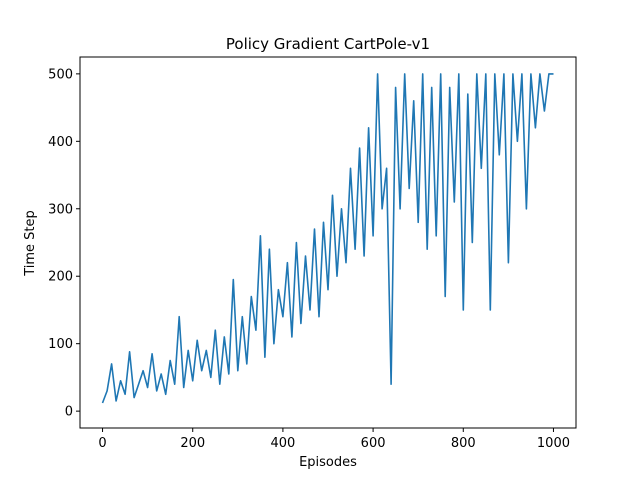  Describe the element at coordinates (282, 443) in the screenshot. I see `x-tick-label: 400` at that location.